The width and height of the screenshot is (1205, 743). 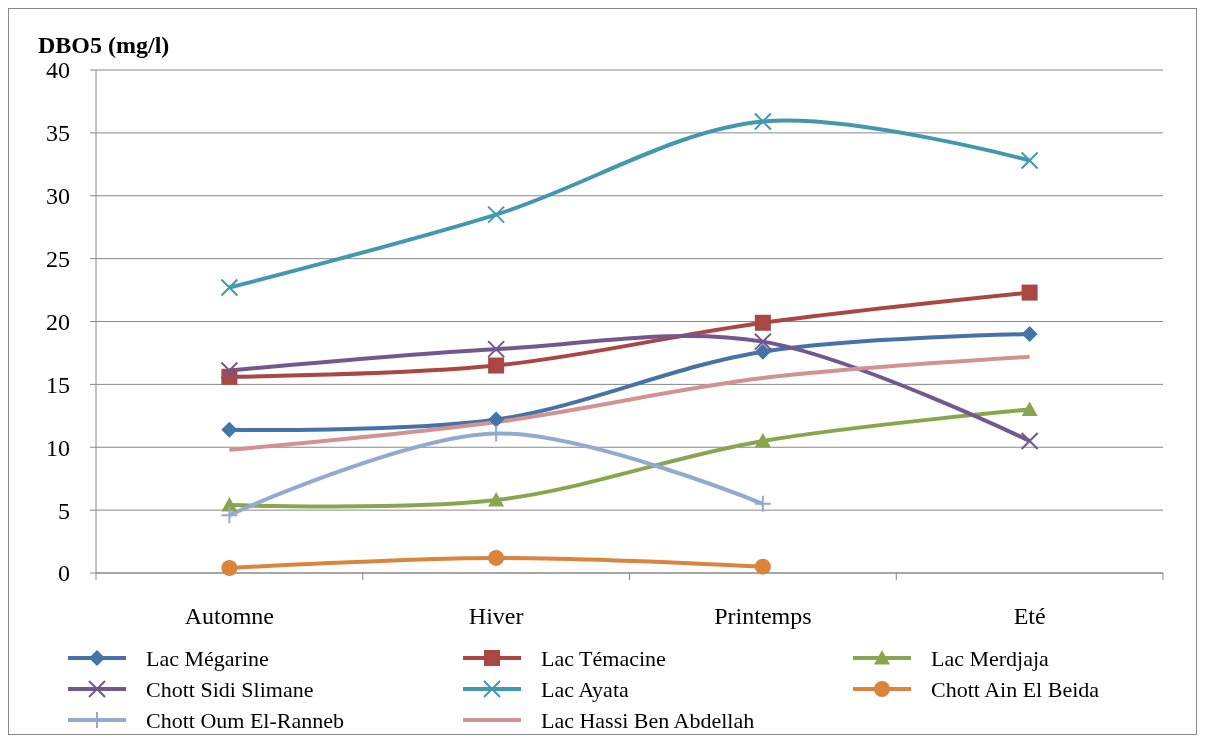 What do you see at coordinates (245, 720) in the screenshot?
I see `legend-label: Chott Oum El-Ranneb` at bounding box center [245, 720].